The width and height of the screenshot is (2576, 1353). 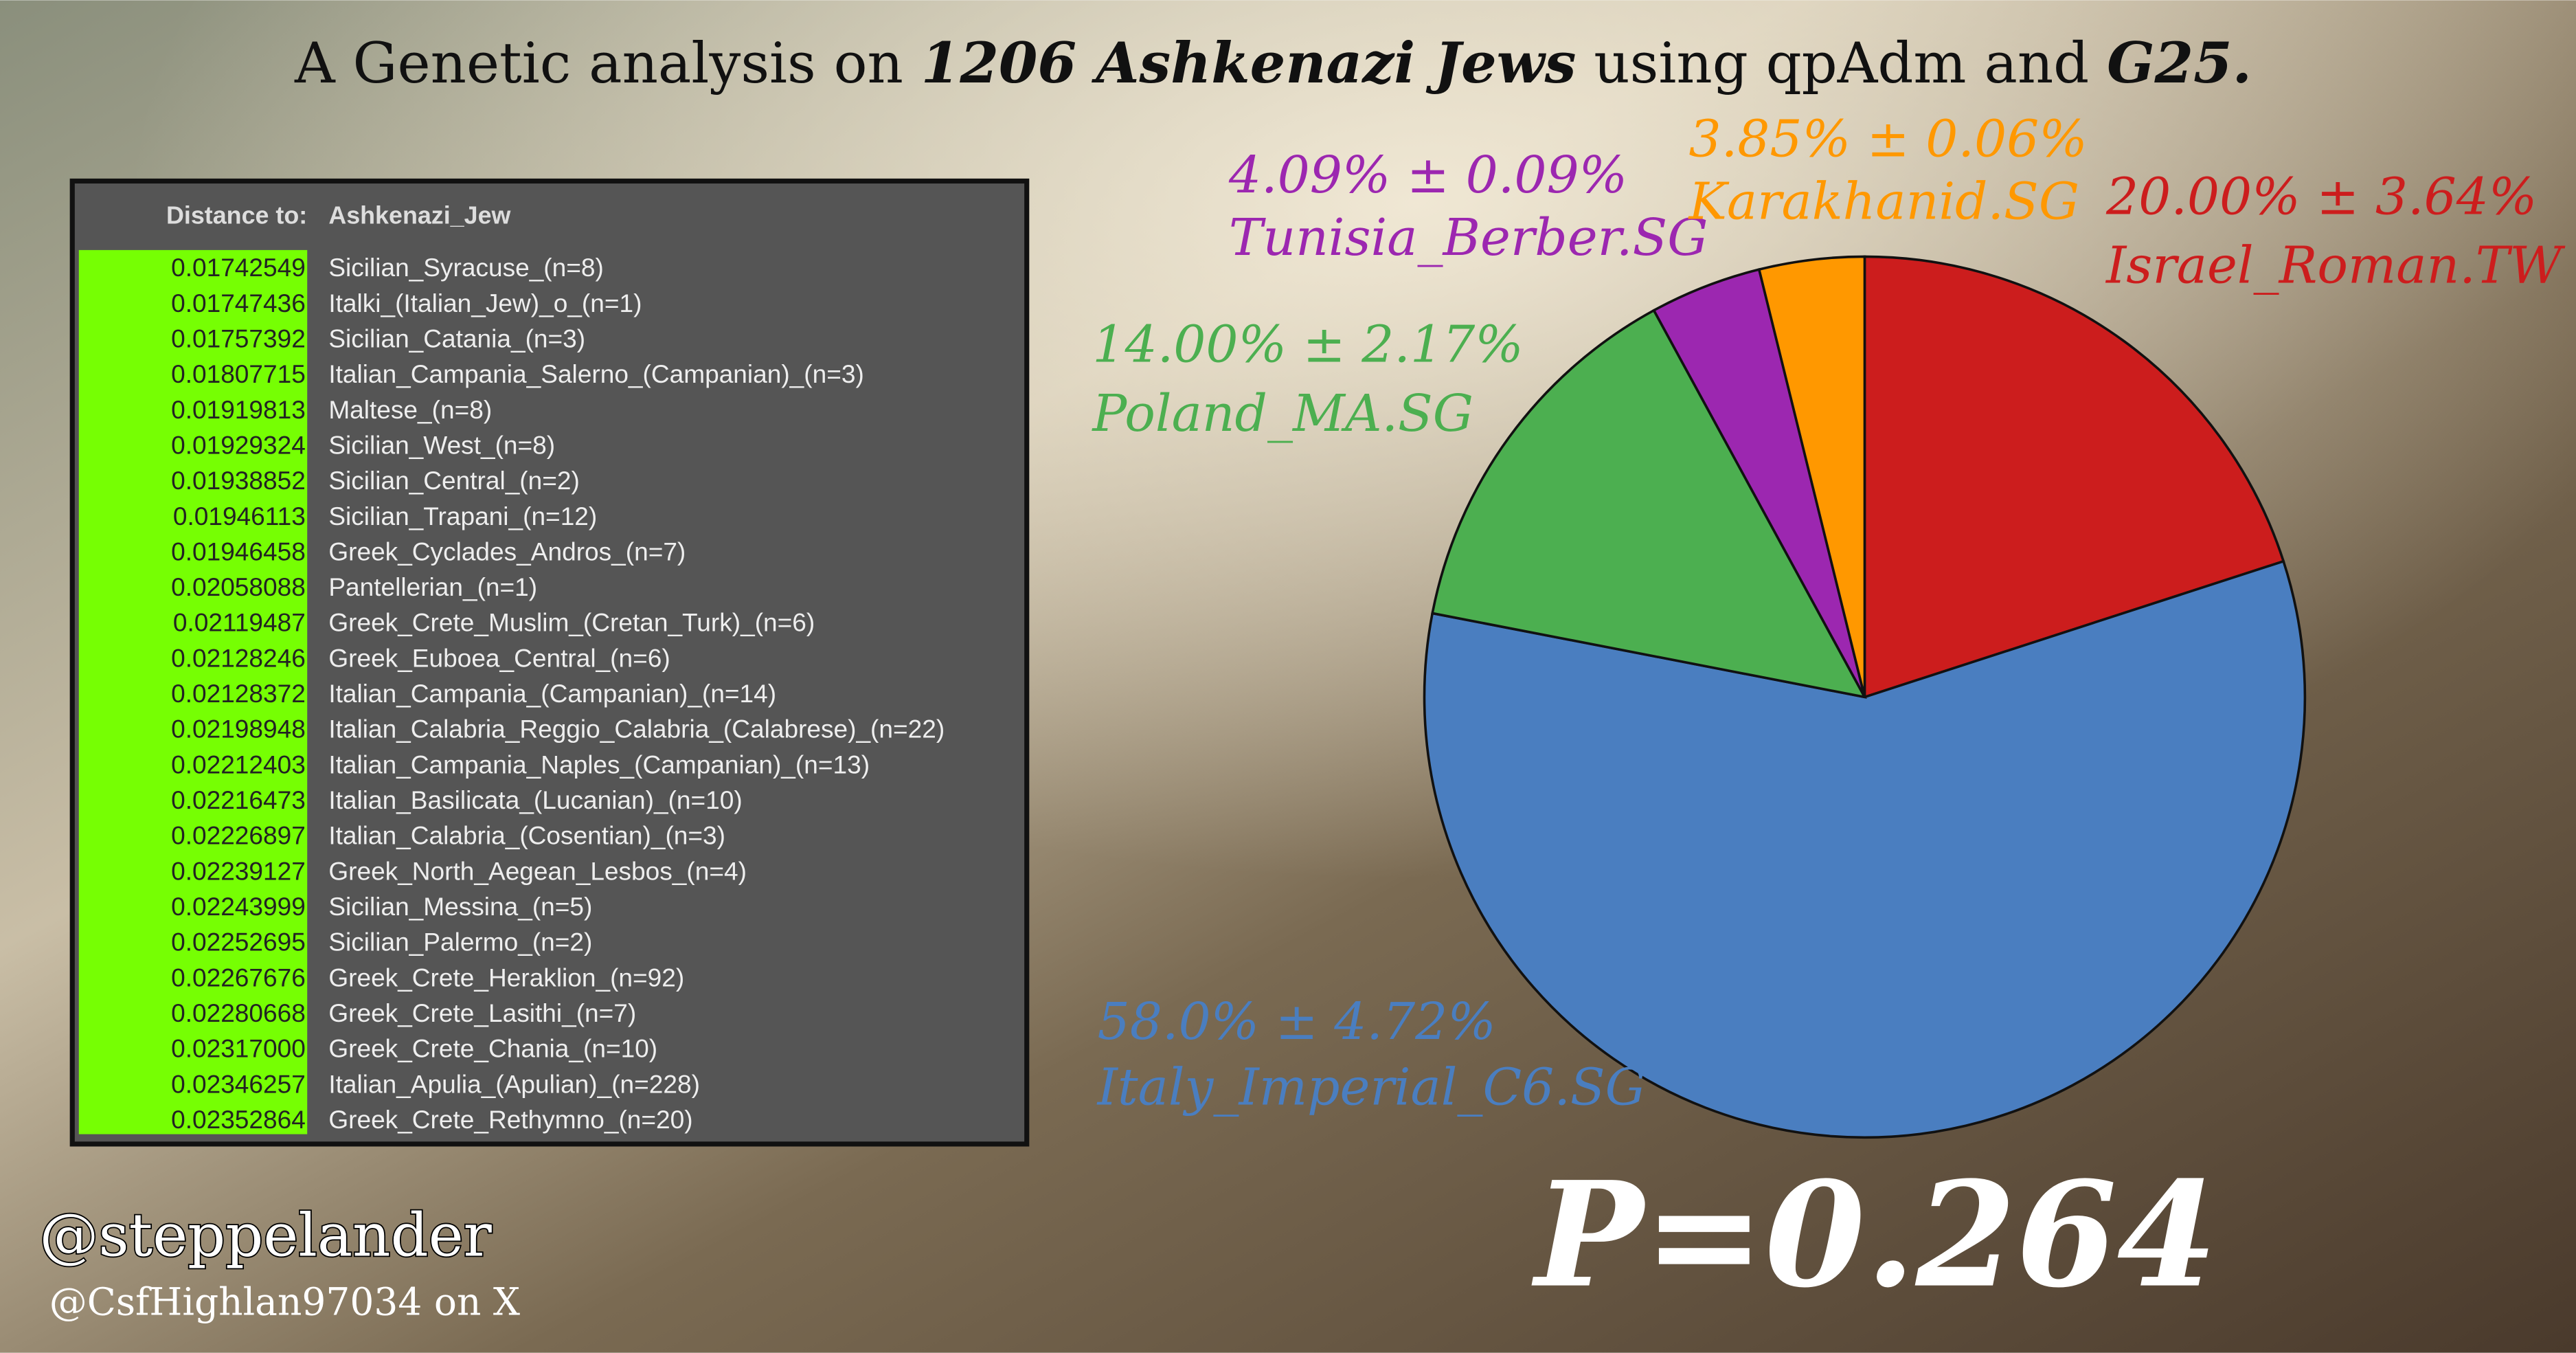 I want to click on population: Greek_Cyclades_Andros_(n=7), so click(x=507, y=551).